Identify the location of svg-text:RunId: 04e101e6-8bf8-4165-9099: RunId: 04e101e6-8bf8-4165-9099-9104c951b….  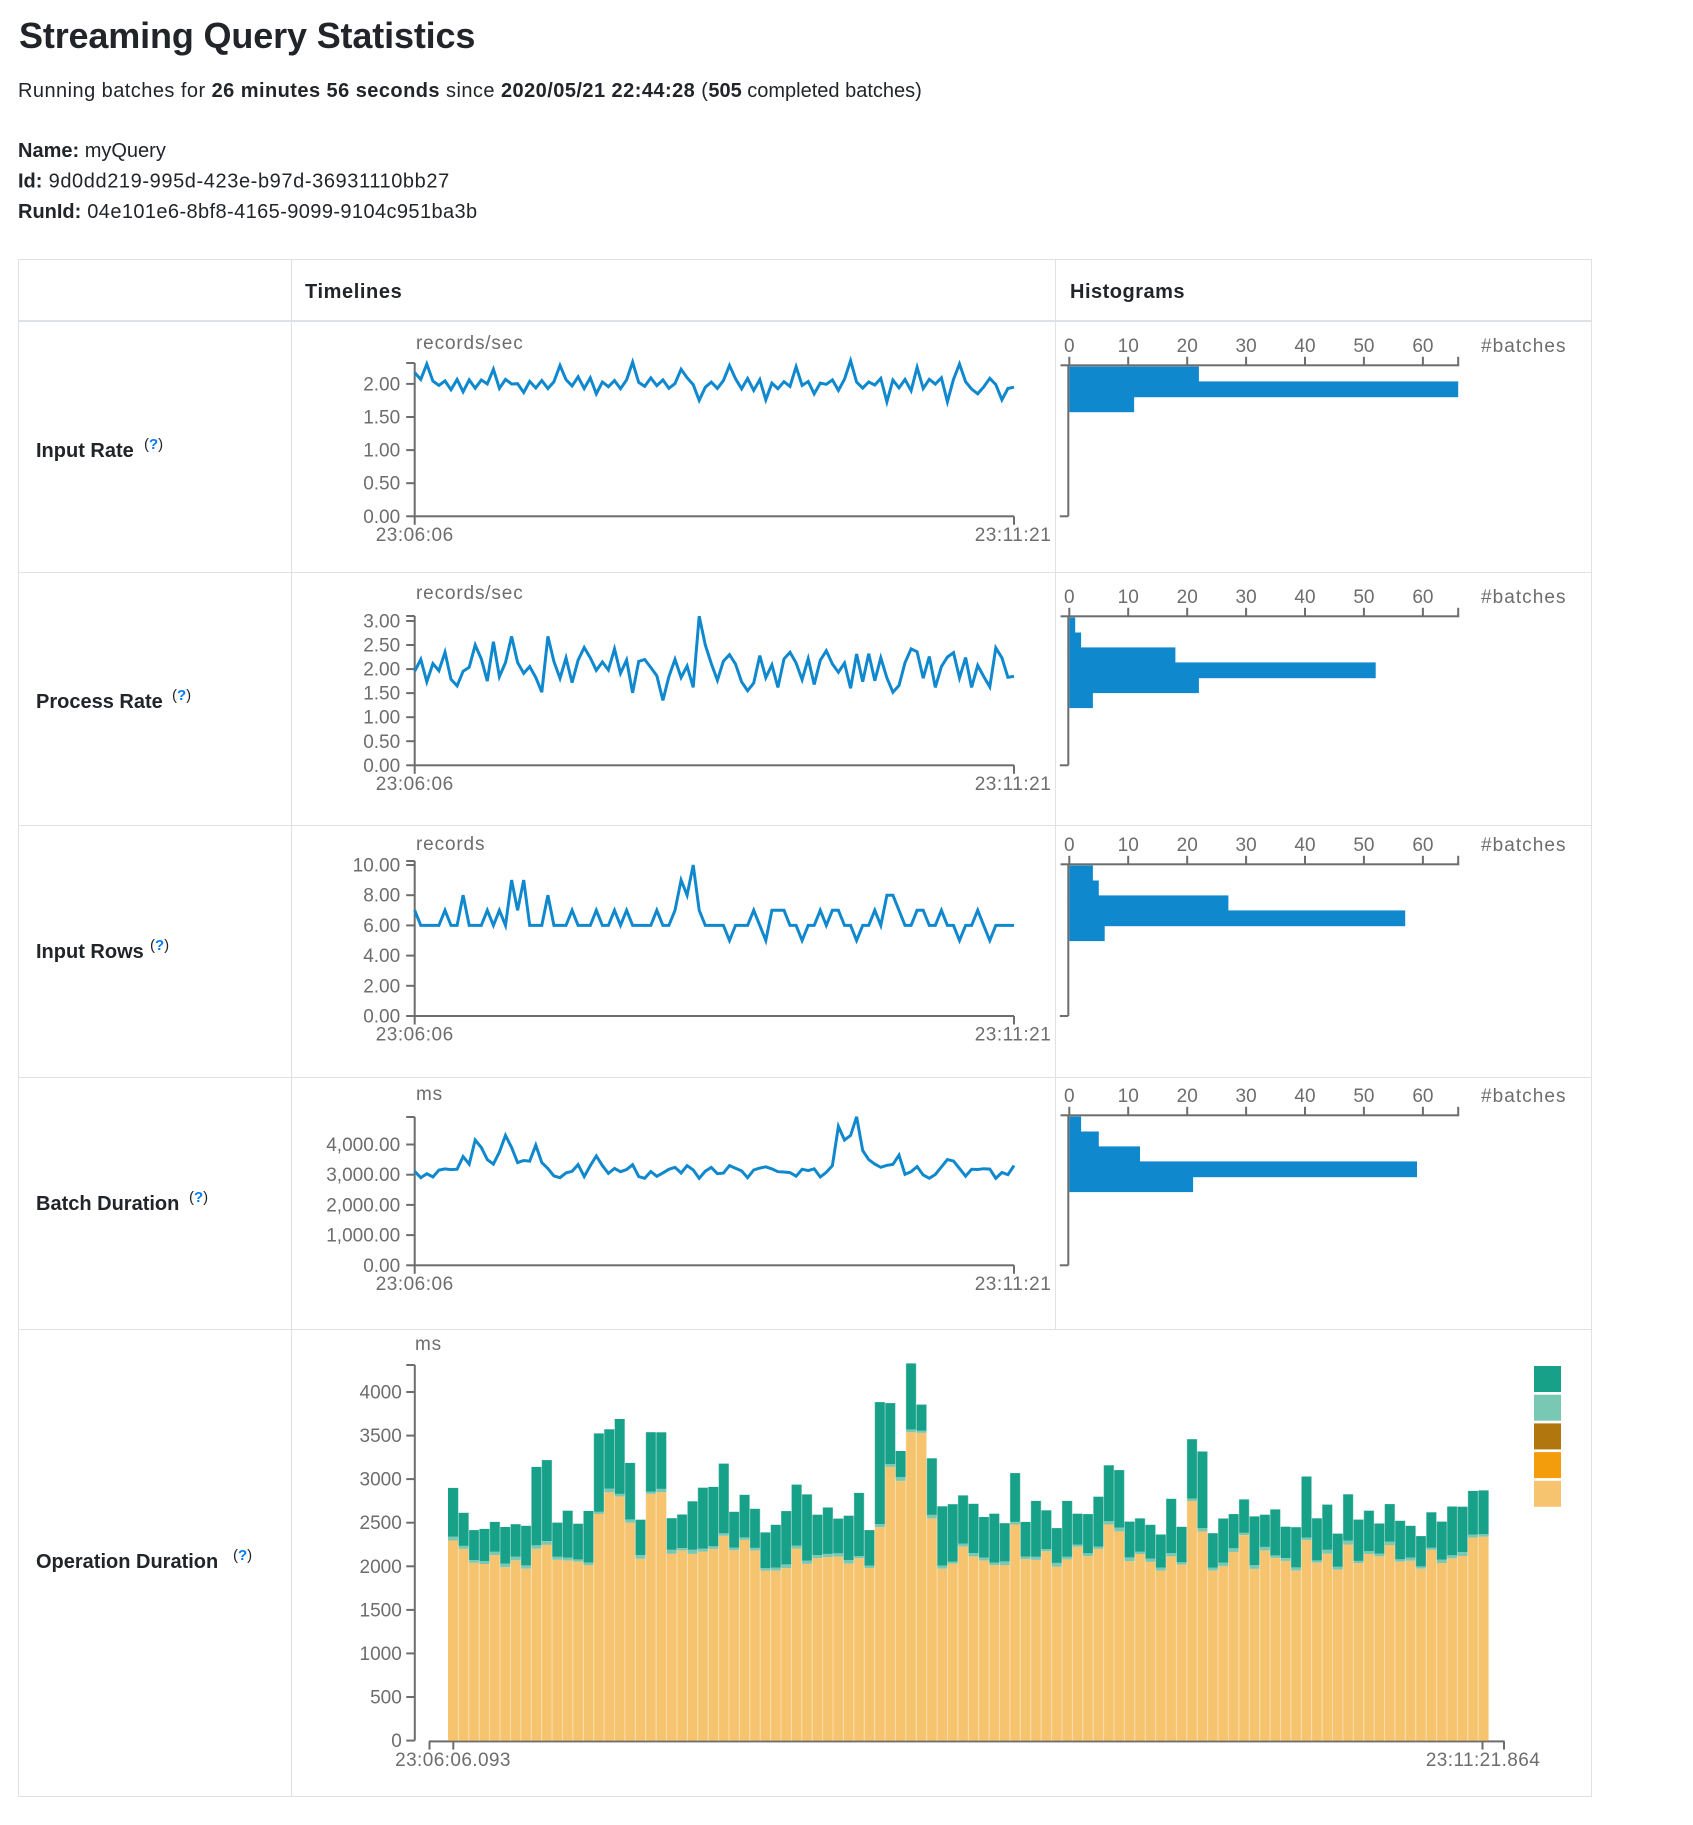
(248, 212).